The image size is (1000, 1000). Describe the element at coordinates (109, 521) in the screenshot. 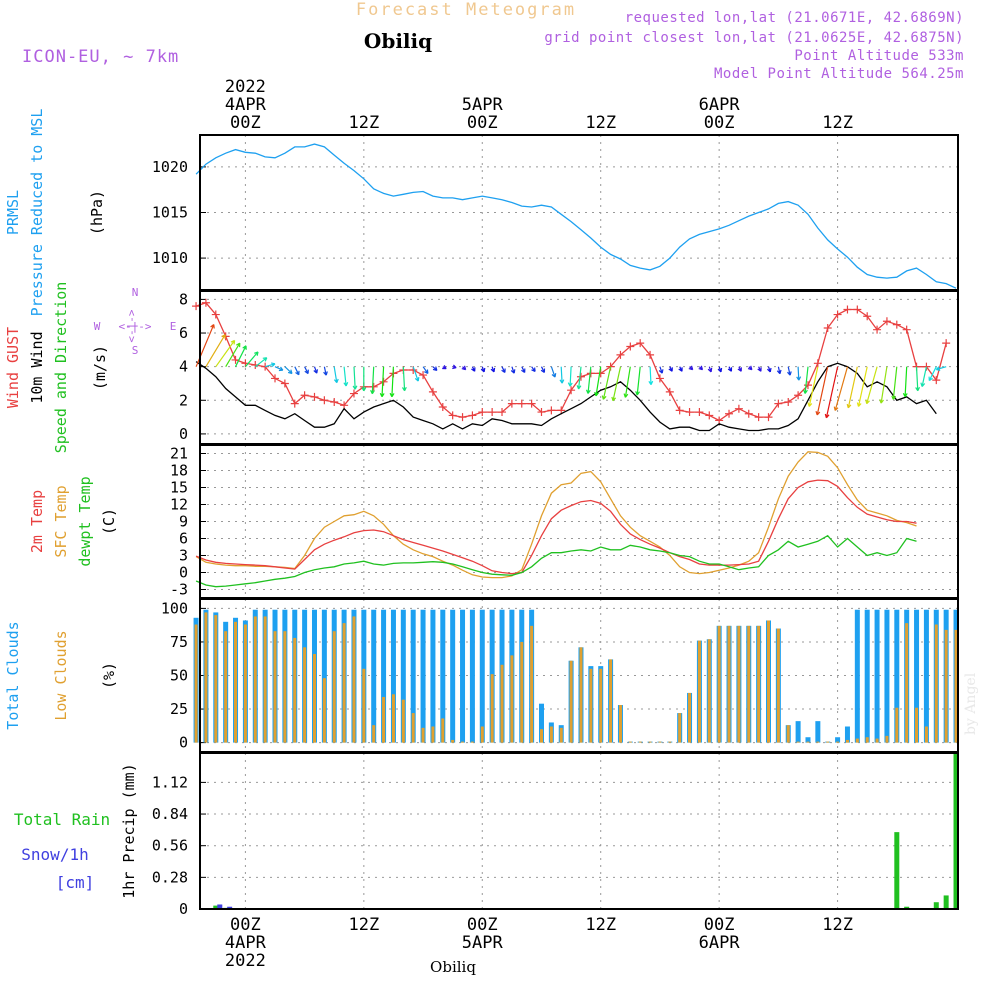

I see `ylabel: (C)` at that location.